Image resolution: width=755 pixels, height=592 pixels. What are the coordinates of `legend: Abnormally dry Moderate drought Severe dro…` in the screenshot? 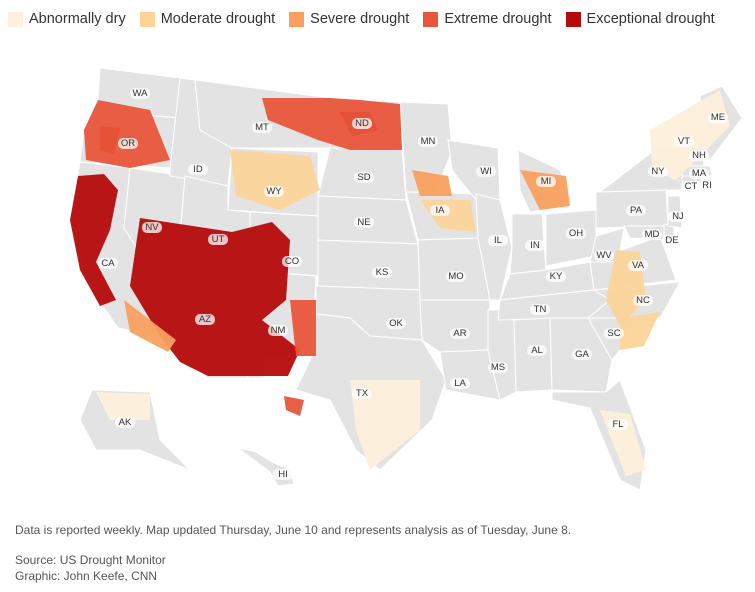 It's located at (368, 19).